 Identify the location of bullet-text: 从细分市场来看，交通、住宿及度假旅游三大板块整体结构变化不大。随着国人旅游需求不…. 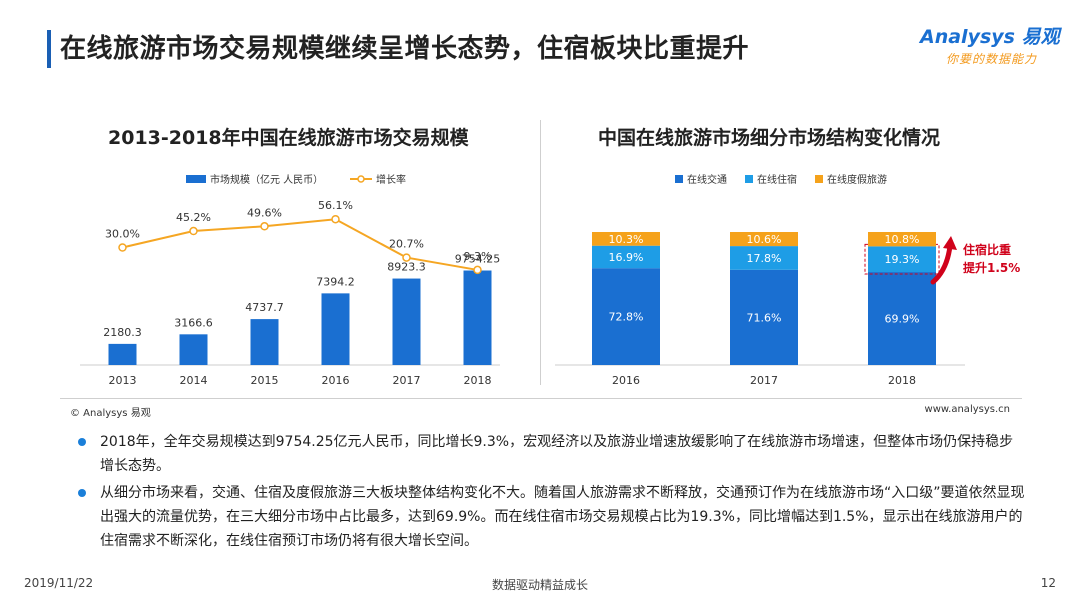
(562, 517).